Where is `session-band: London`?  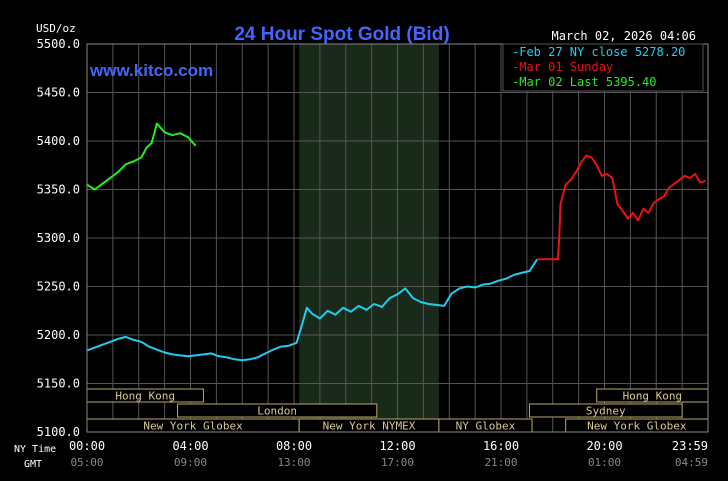
session-band: London is located at coordinates (277, 410).